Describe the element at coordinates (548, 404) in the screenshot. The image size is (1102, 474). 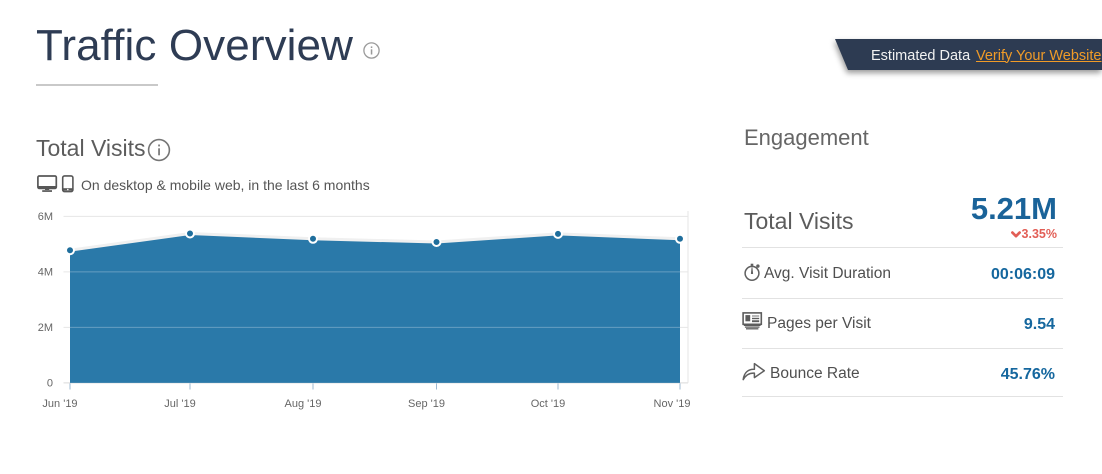
I see `svg-text: Oct '19` at that location.